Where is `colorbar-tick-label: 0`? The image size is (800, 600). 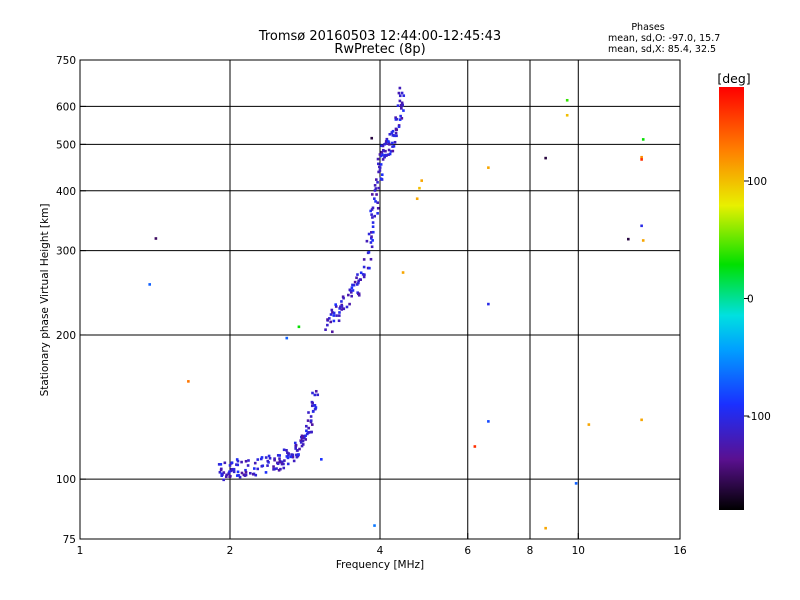
colorbar-tick-label: 0 is located at coordinates (750, 300).